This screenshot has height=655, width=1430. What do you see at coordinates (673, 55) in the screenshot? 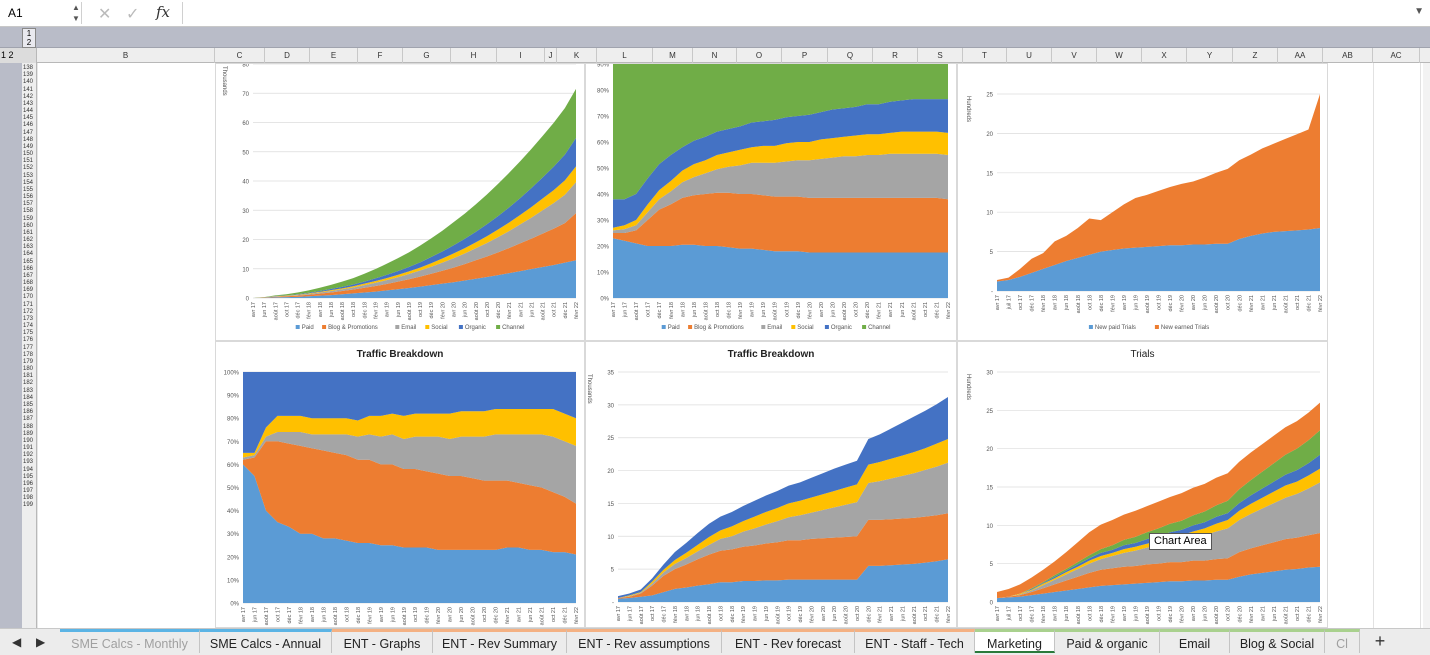
I see `column-header-m: M` at bounding box center [673, 55].